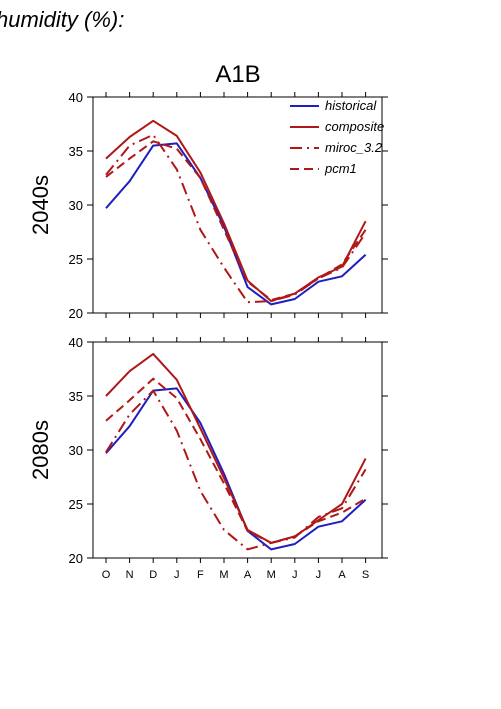  Describe the element at coordinates (337, 137) in the screenshot. I see `chart-legend: historical composite miroc_3.2 pcm1` at that location.